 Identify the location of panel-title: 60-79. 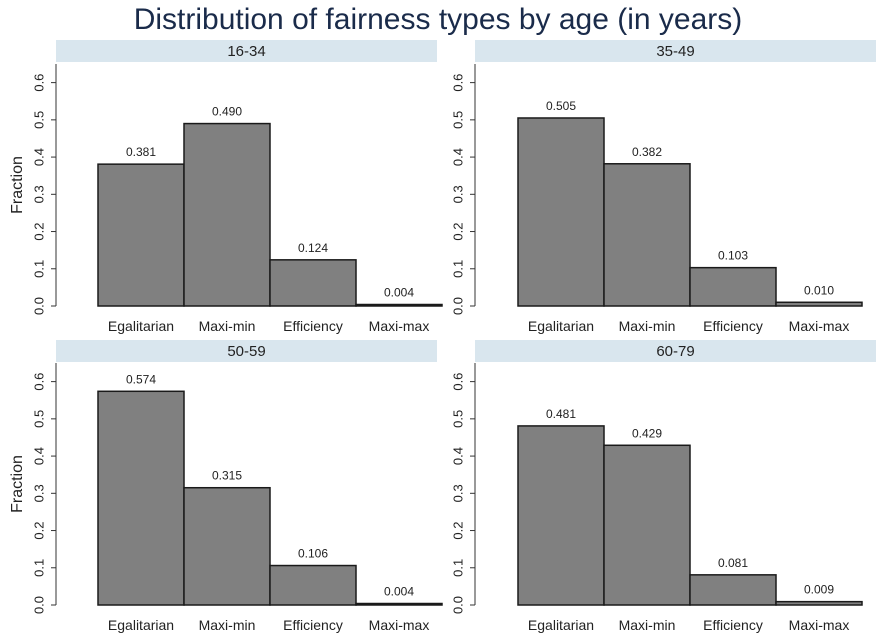
(675, 351).